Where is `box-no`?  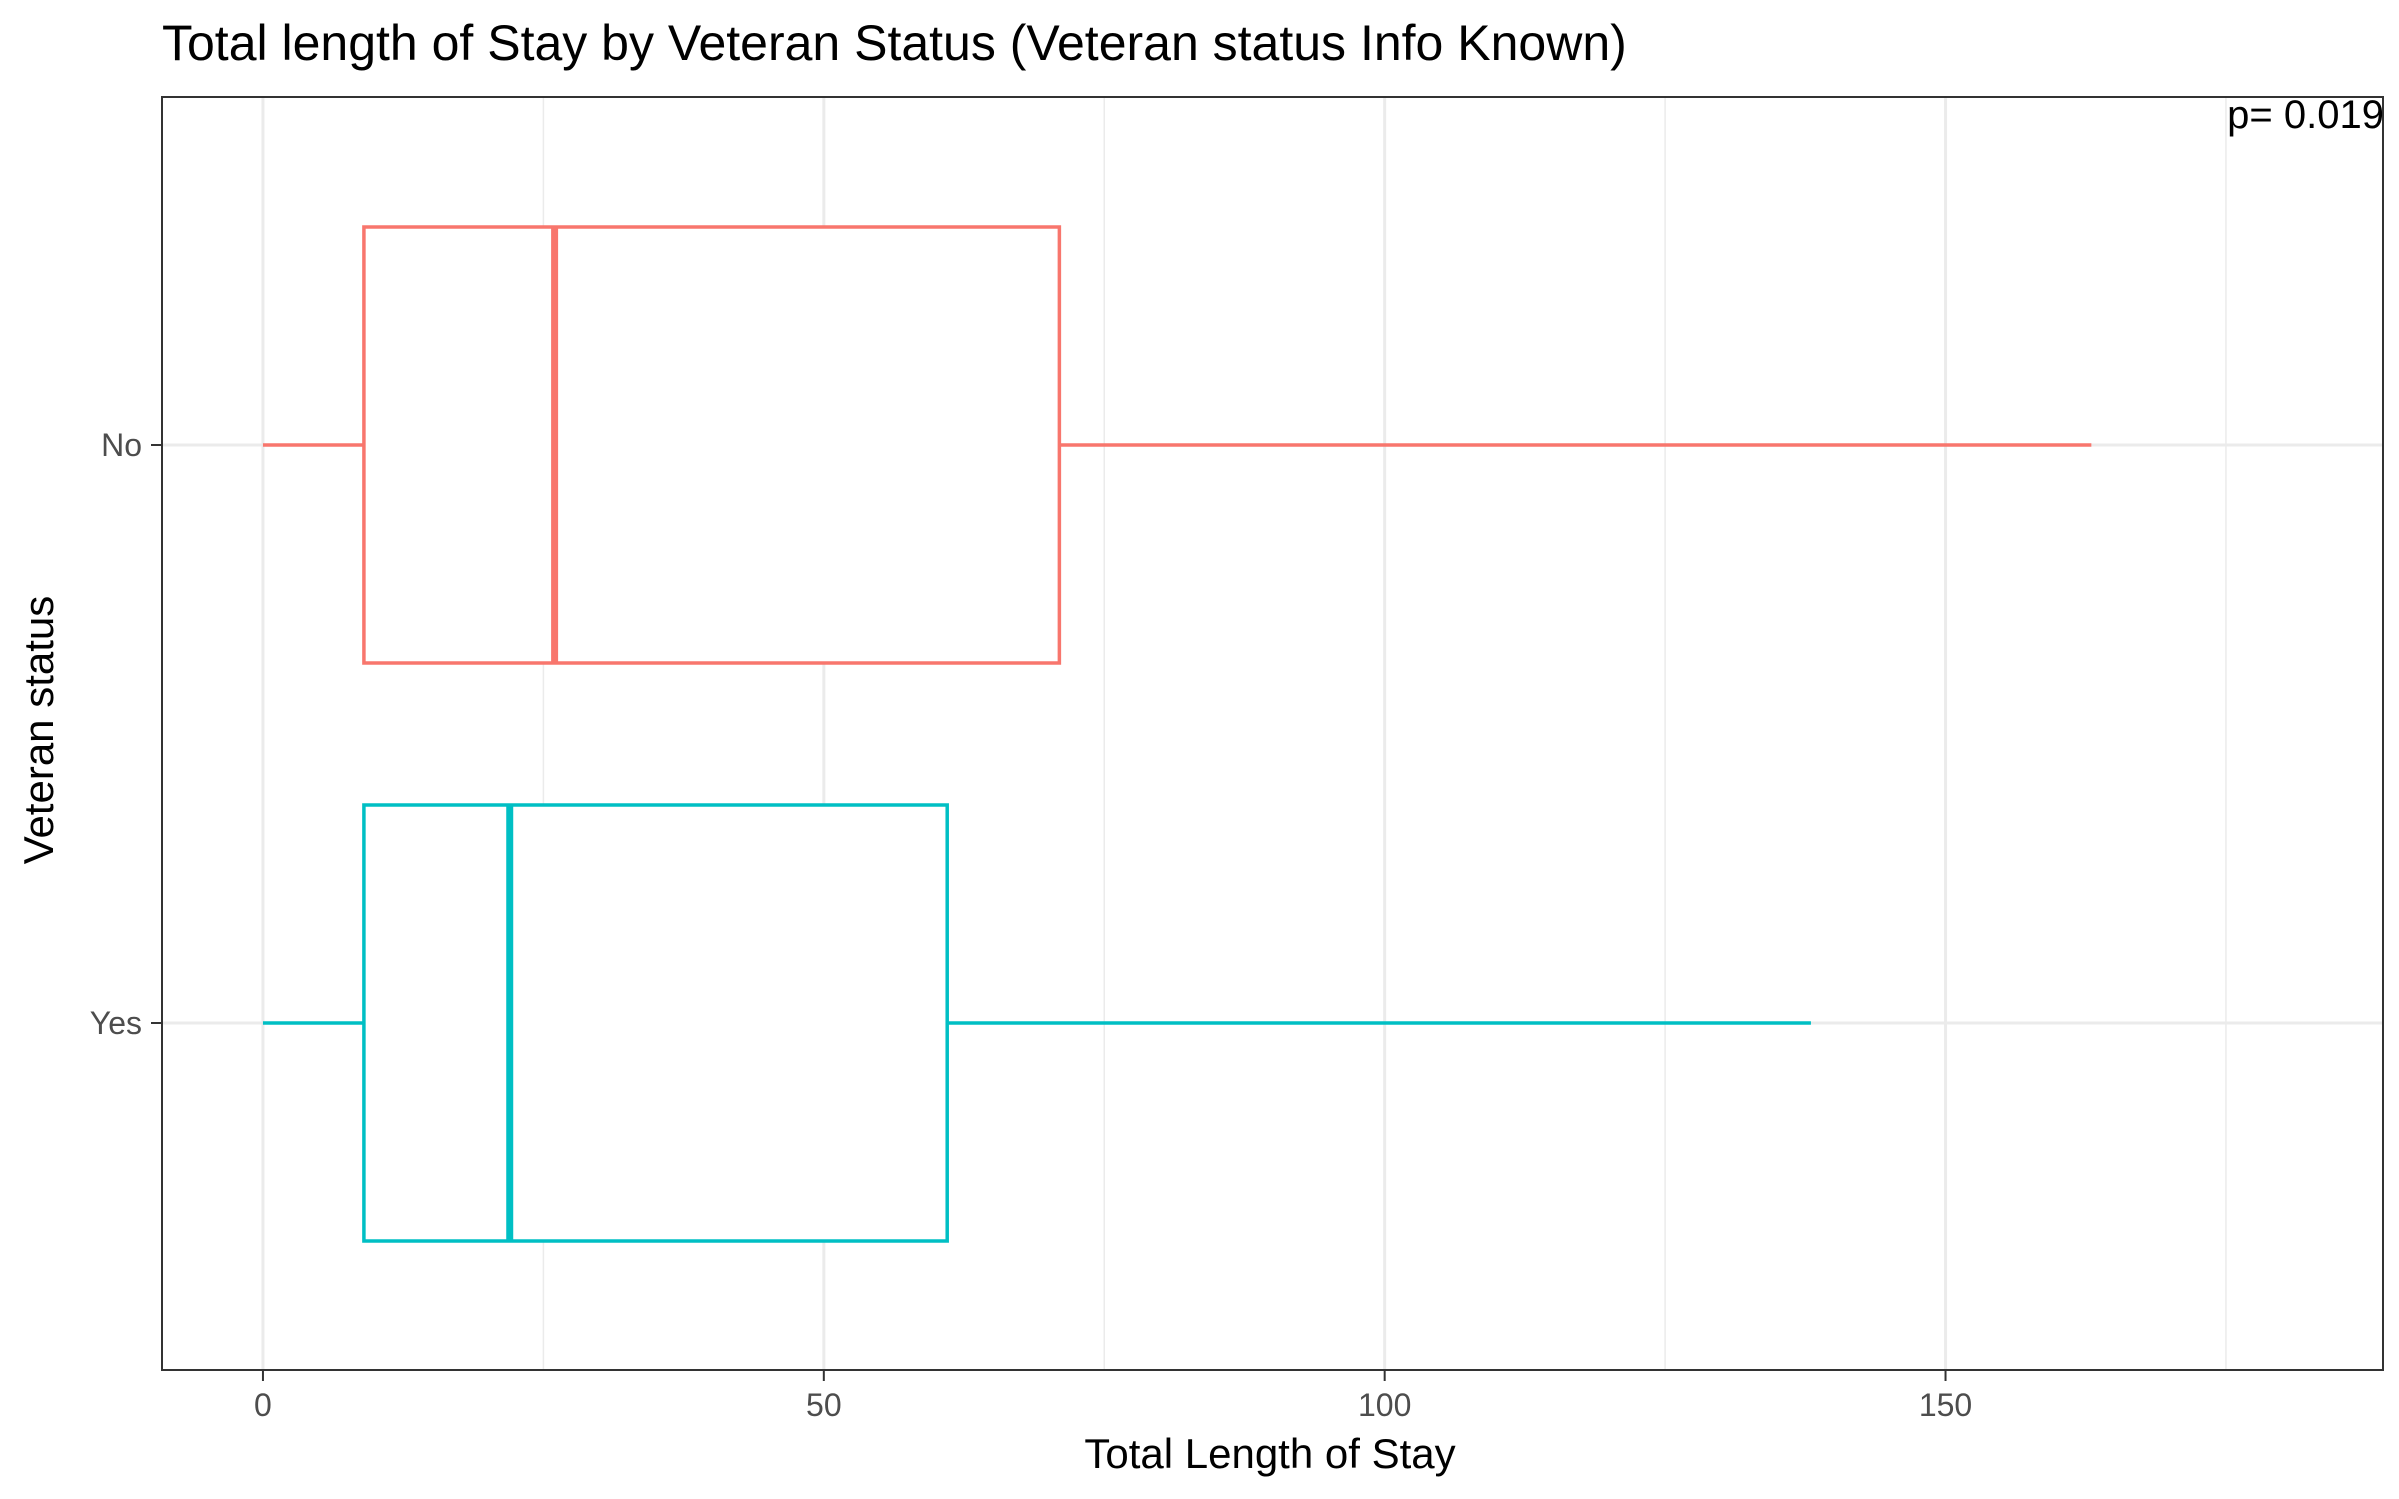
box-no is located at coordinates (712, 445).